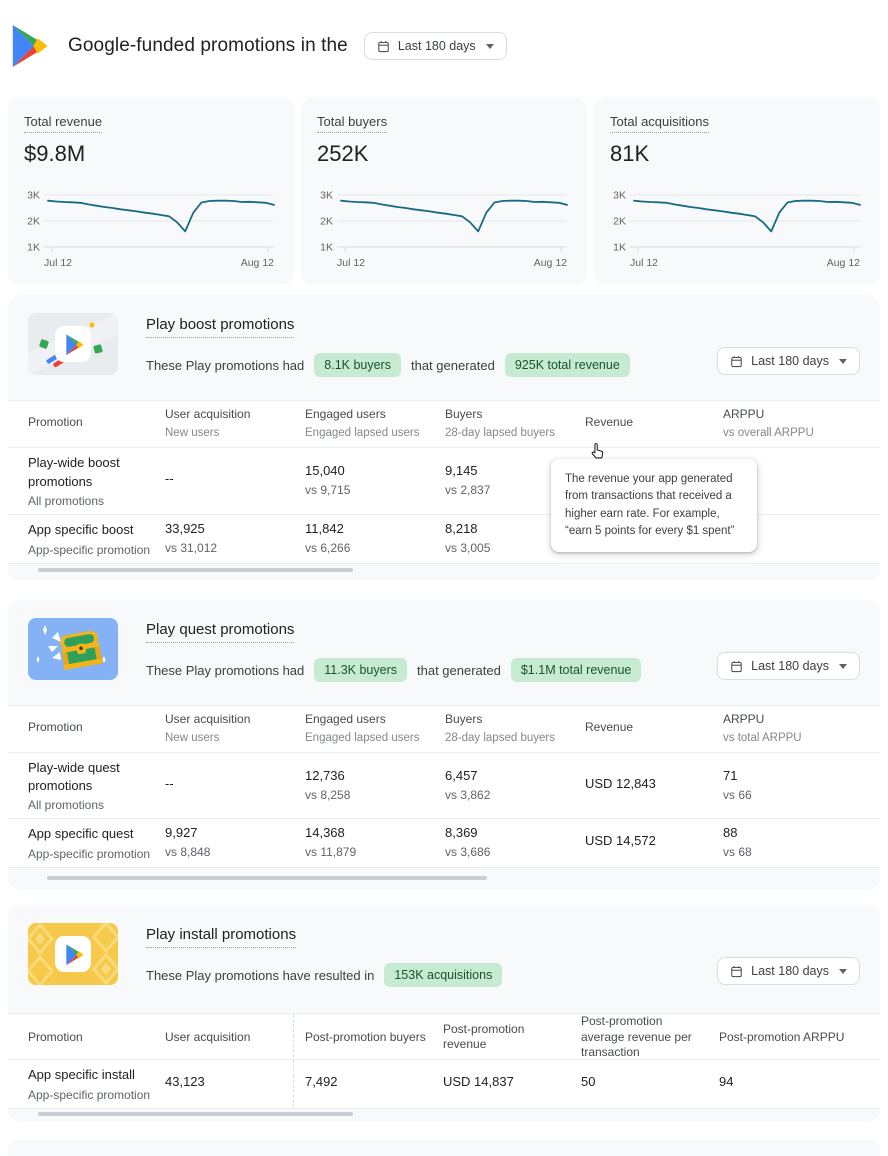 This screenshot has height=1156, width=888. I want to click on col-post-promotion-revenue: Post-promotion revenue, so click(484, 1036).